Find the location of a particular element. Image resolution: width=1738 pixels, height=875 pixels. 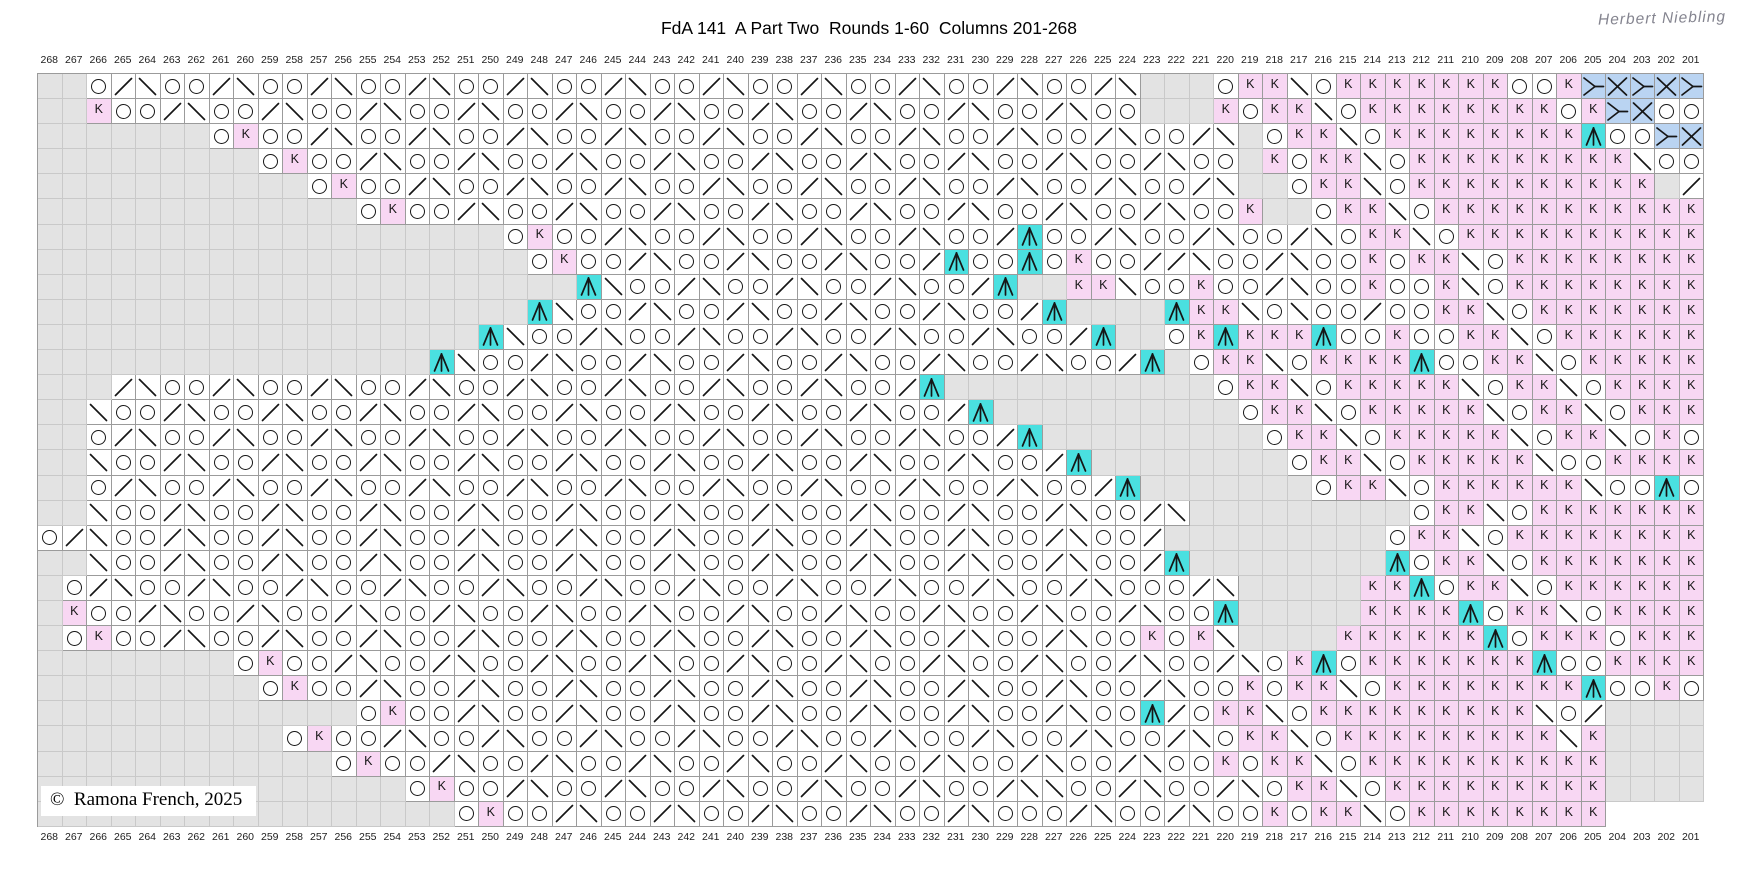

column-label: 214 is located at coordinates (1372, 837).